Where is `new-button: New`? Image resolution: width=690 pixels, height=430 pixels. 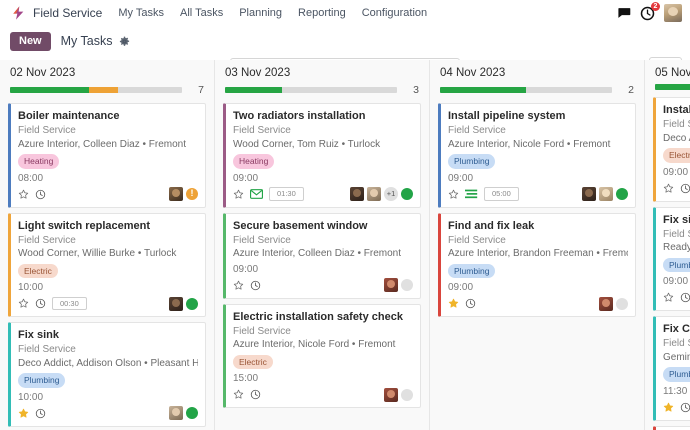 new-button: New is located at coordinates (30, 41).